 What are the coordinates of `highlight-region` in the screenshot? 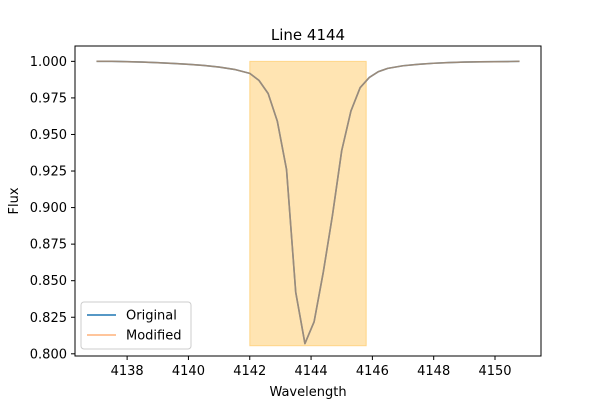 It's located at (308, 203).